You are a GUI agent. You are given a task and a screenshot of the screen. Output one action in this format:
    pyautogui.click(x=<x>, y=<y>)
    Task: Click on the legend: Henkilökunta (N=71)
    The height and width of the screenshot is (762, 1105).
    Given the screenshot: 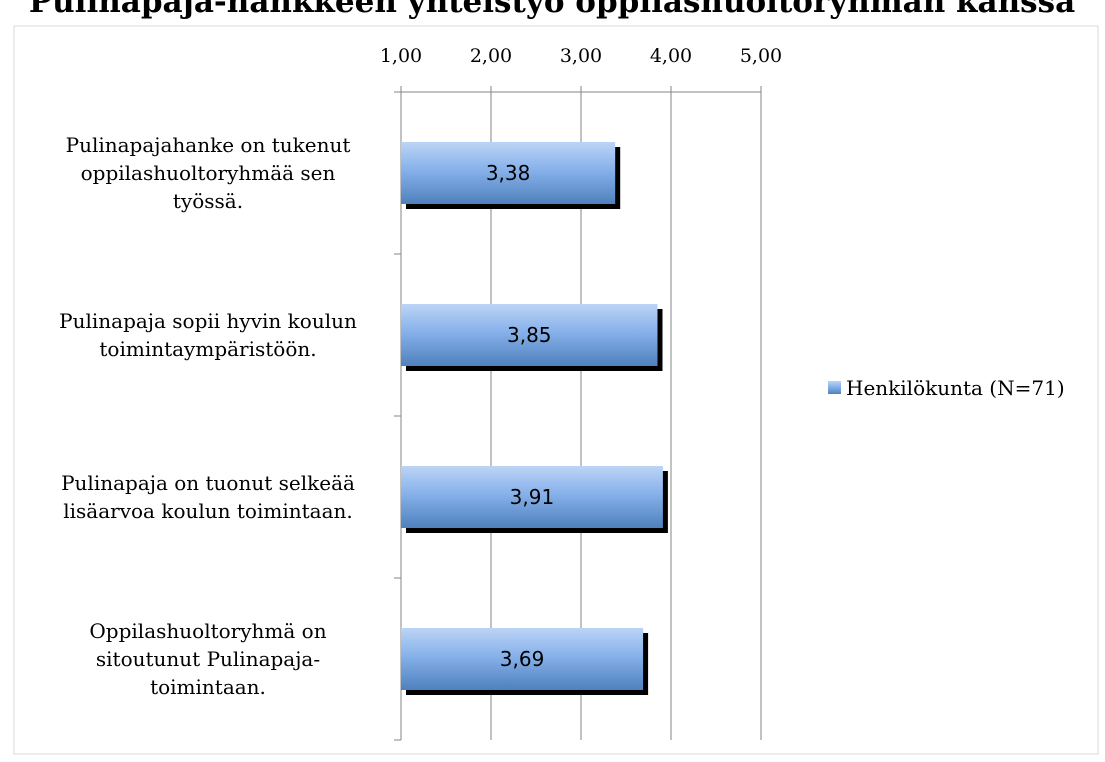 What is the action you would take?
    pyautogui.click(x=946, y=388)
    